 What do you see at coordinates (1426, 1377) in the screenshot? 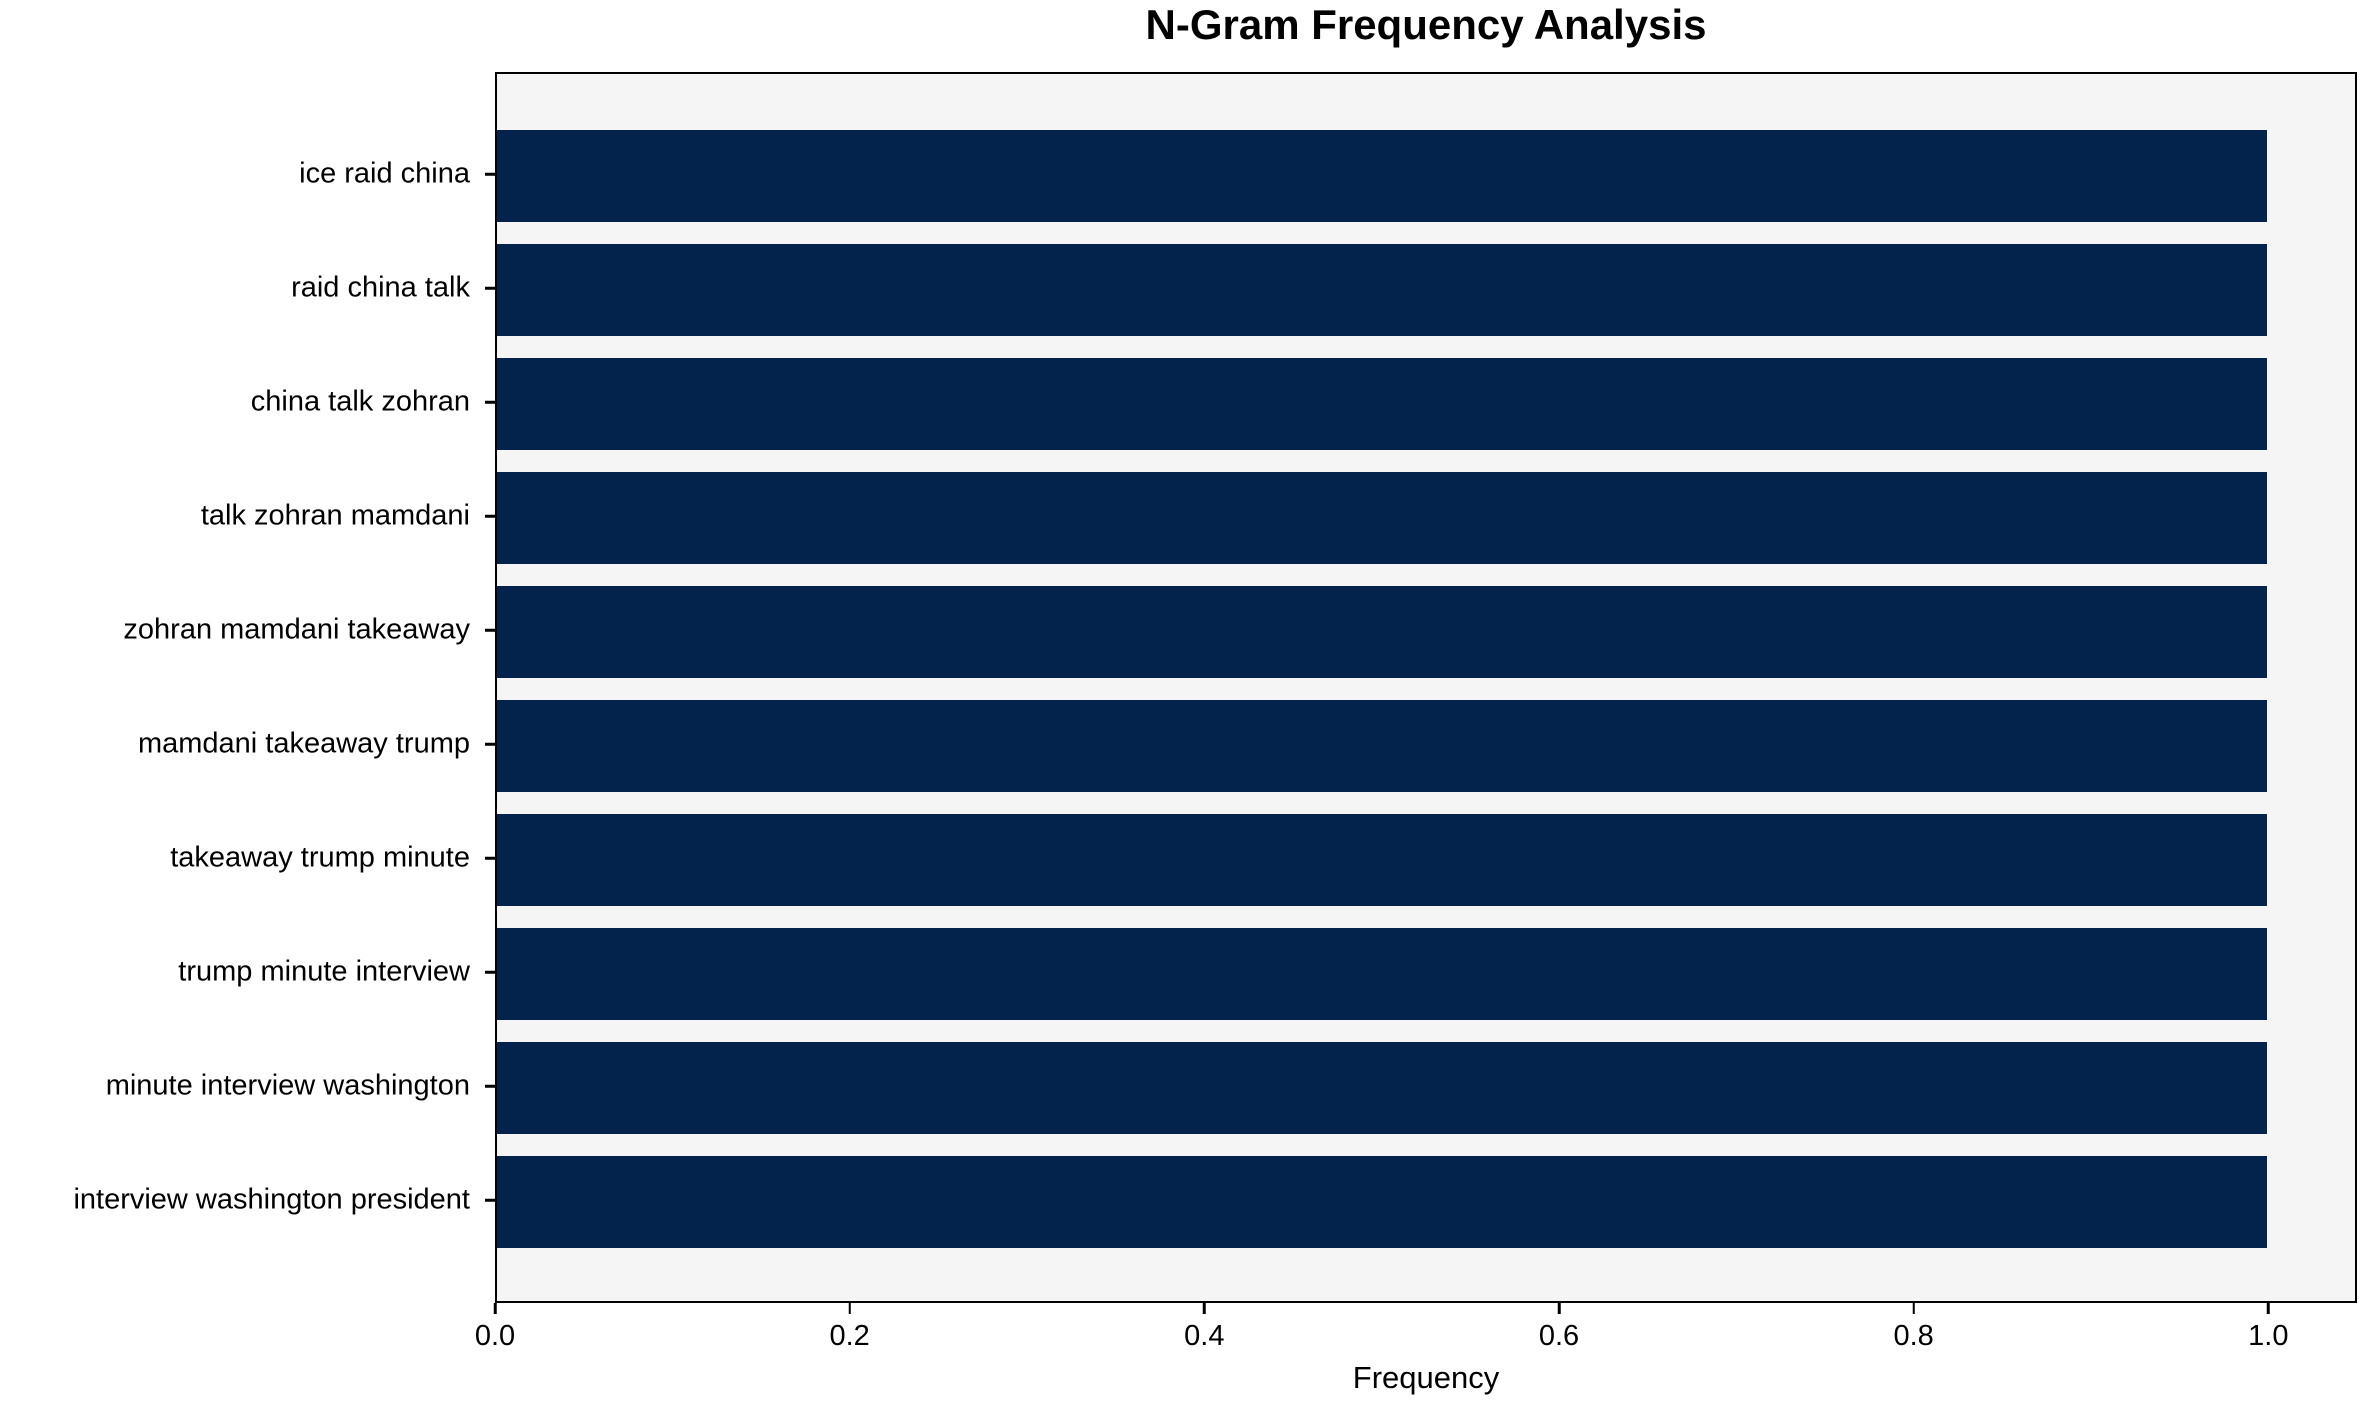
I see `x-axis-title: Frequency` at bounding box center [1426, 1377].